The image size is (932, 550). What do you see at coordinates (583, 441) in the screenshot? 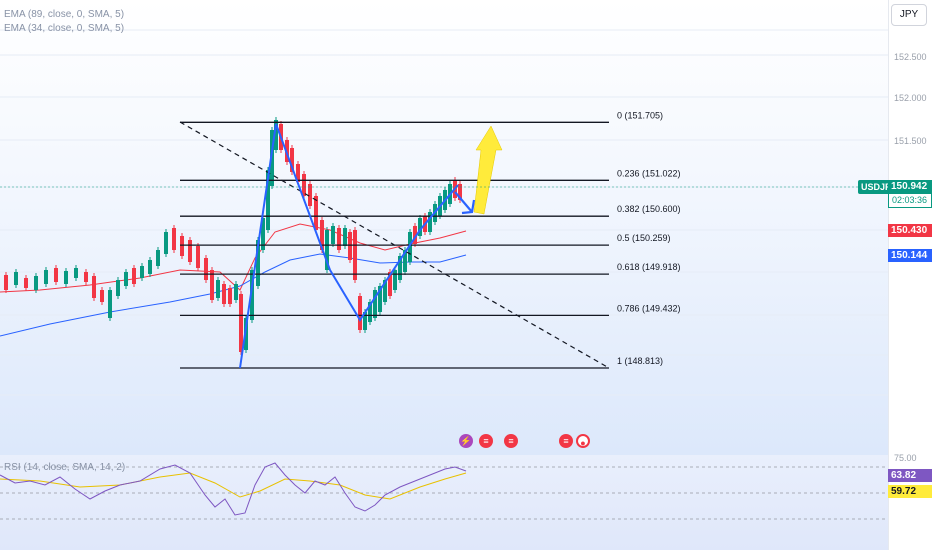
I see `jp-flag-icon: ●` at bounding box center [583, 441].